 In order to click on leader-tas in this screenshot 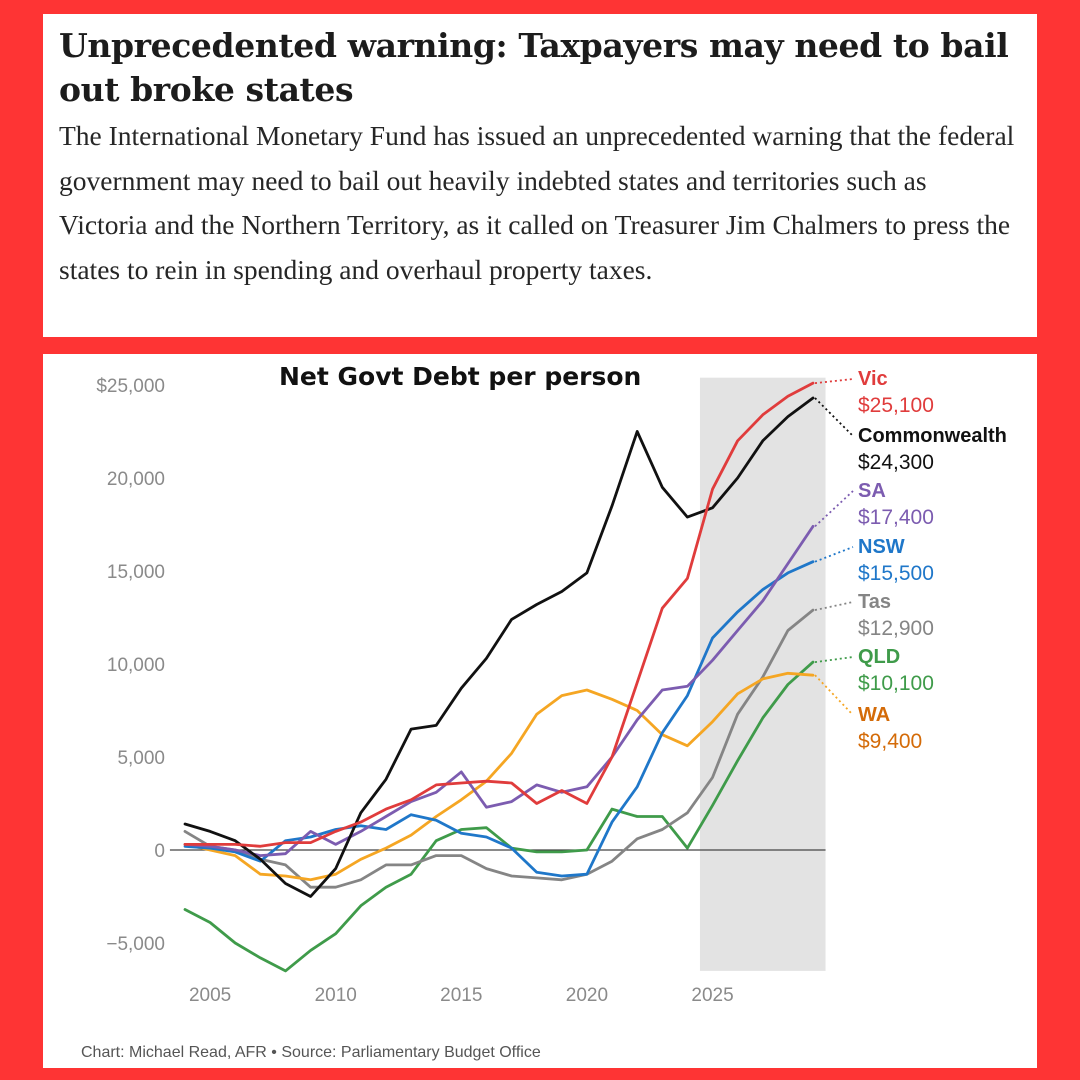, I will do `click(834, 606)`.